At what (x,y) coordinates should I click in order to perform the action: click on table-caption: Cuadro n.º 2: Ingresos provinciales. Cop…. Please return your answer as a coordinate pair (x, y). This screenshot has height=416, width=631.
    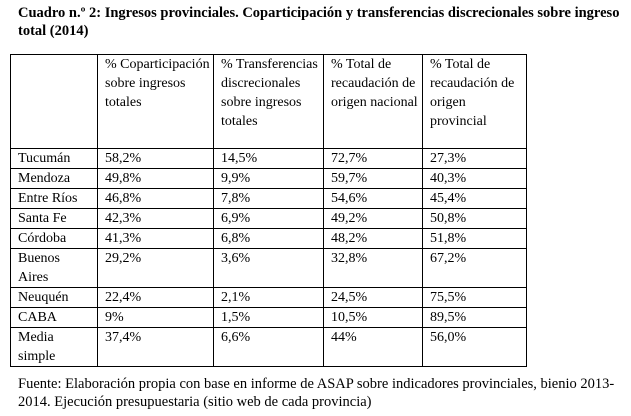
    Looking at the image, I should click on (319, 22).